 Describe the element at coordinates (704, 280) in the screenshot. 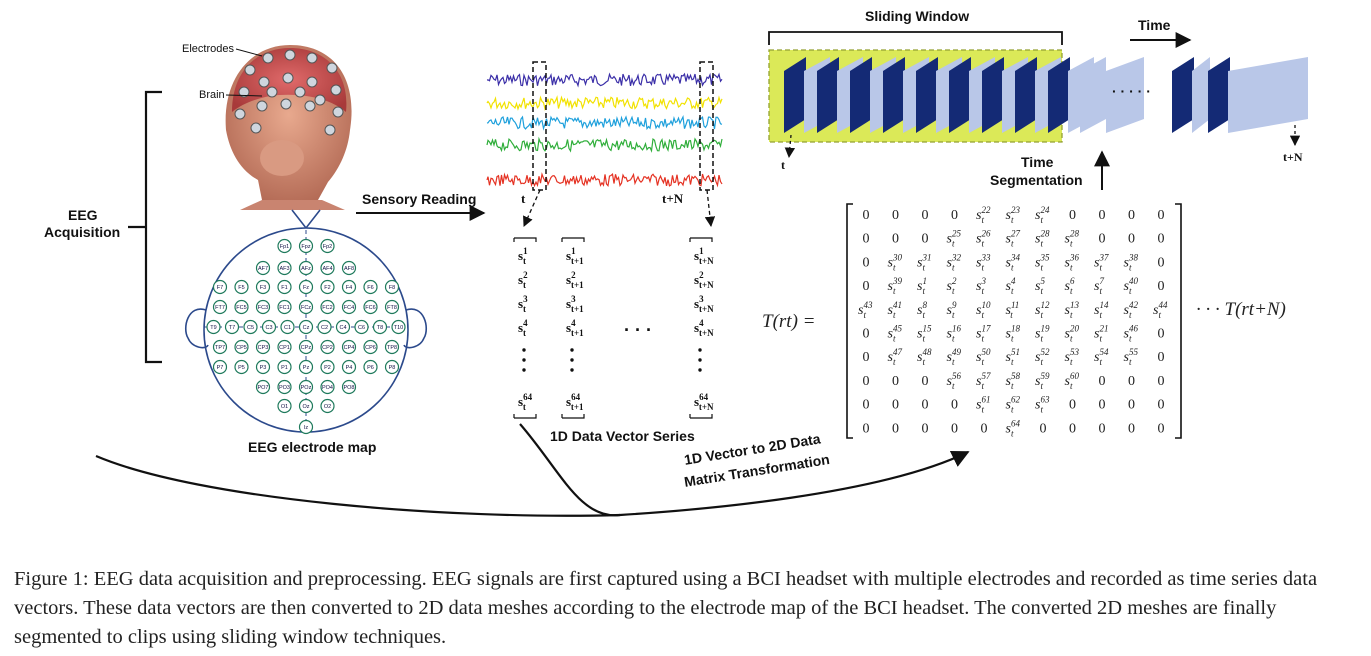

I see `vector-element: s2 t+N` at that location.